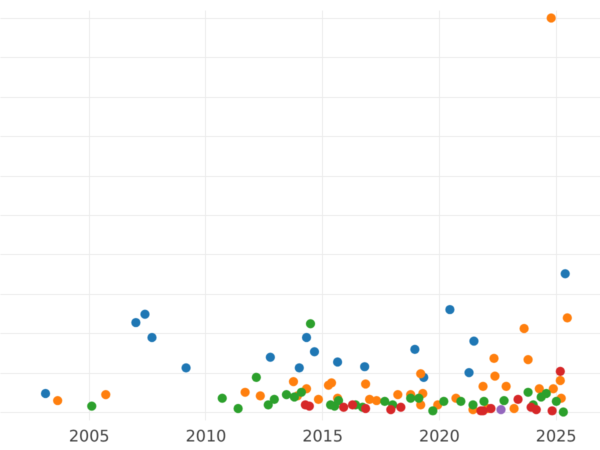 Image resolution: width=600 pixels, height=450 pixels. Describe the element at coordinates (323, 436) in the screenshot. I see `x-tick-label: 2015` at that location.